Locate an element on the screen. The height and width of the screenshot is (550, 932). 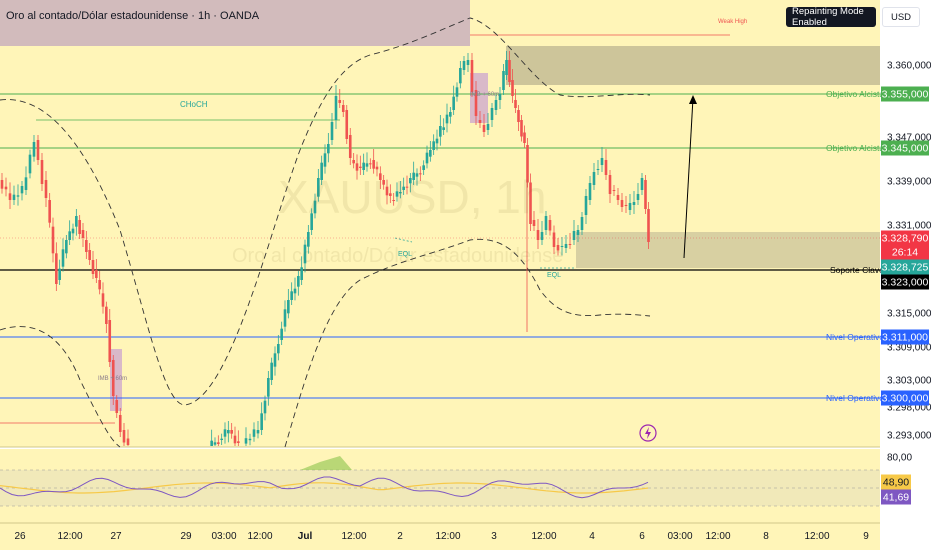
watermark-symbol: XAUUSD, 1h is located at coordinates (412, 197).